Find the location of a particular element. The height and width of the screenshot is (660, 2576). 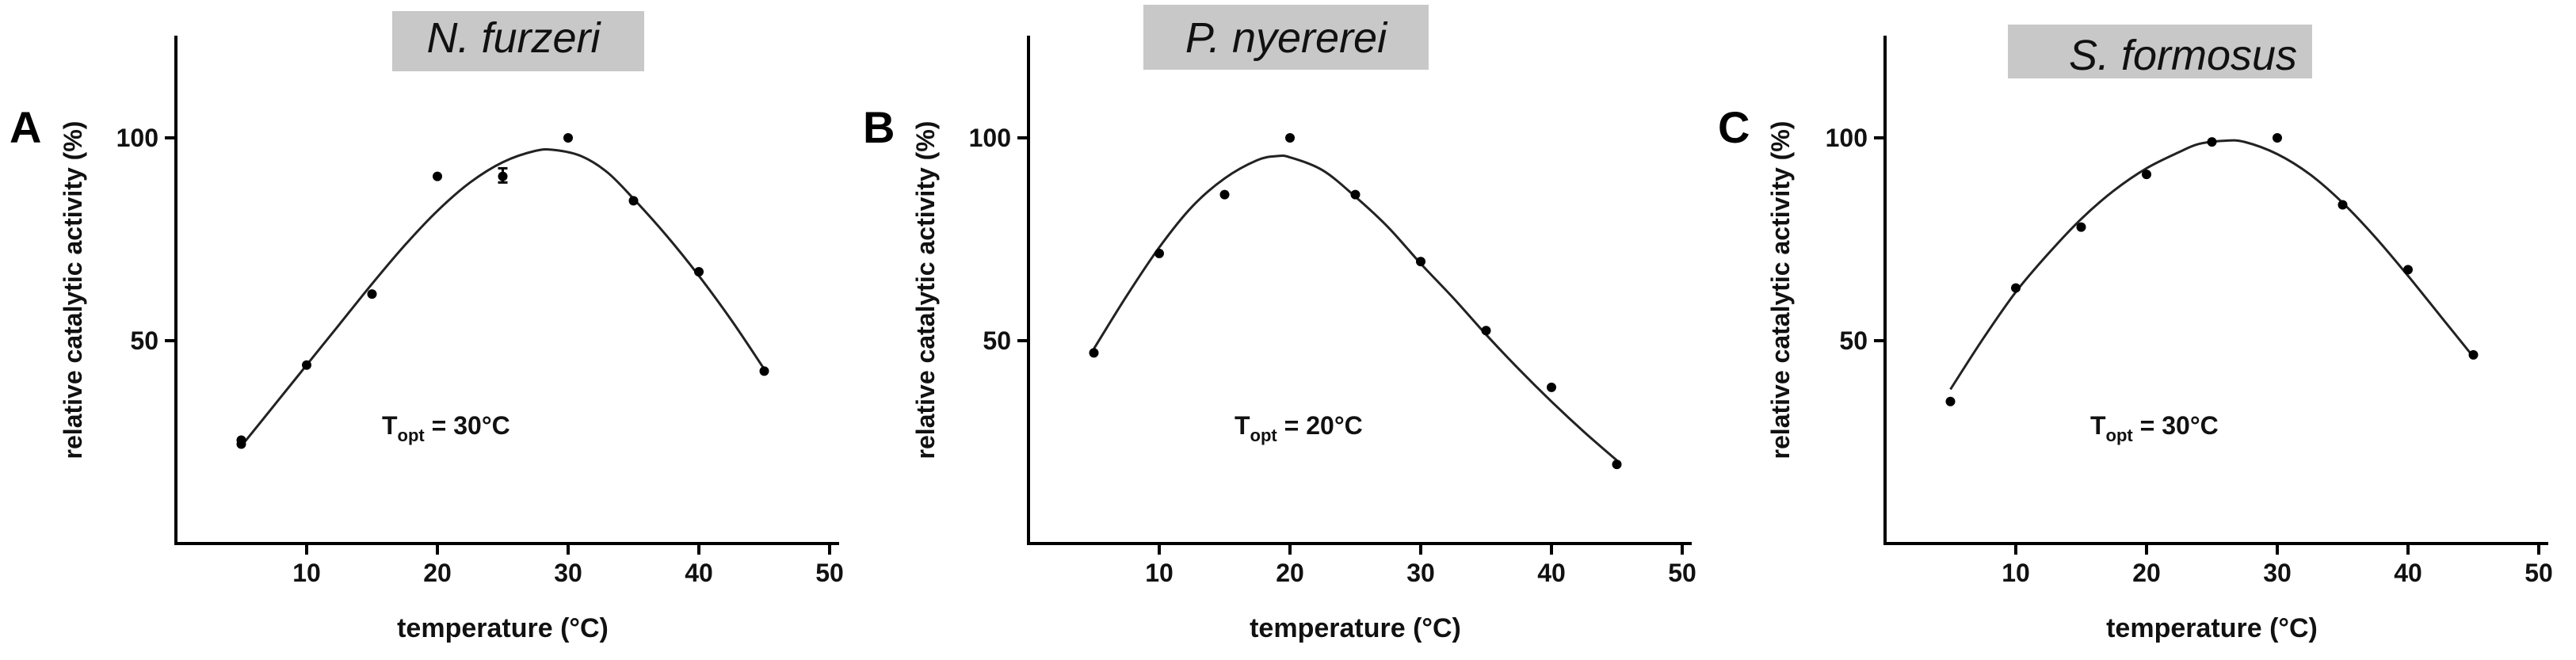

panel-letter: B is located at coordinates (879, 127).